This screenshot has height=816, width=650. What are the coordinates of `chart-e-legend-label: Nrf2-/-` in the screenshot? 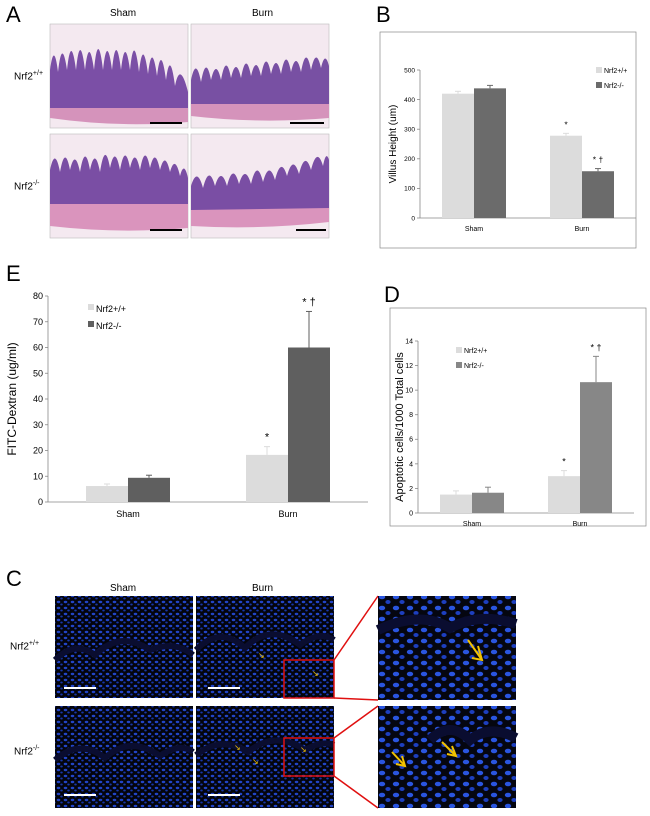 It's located at (109, 326).